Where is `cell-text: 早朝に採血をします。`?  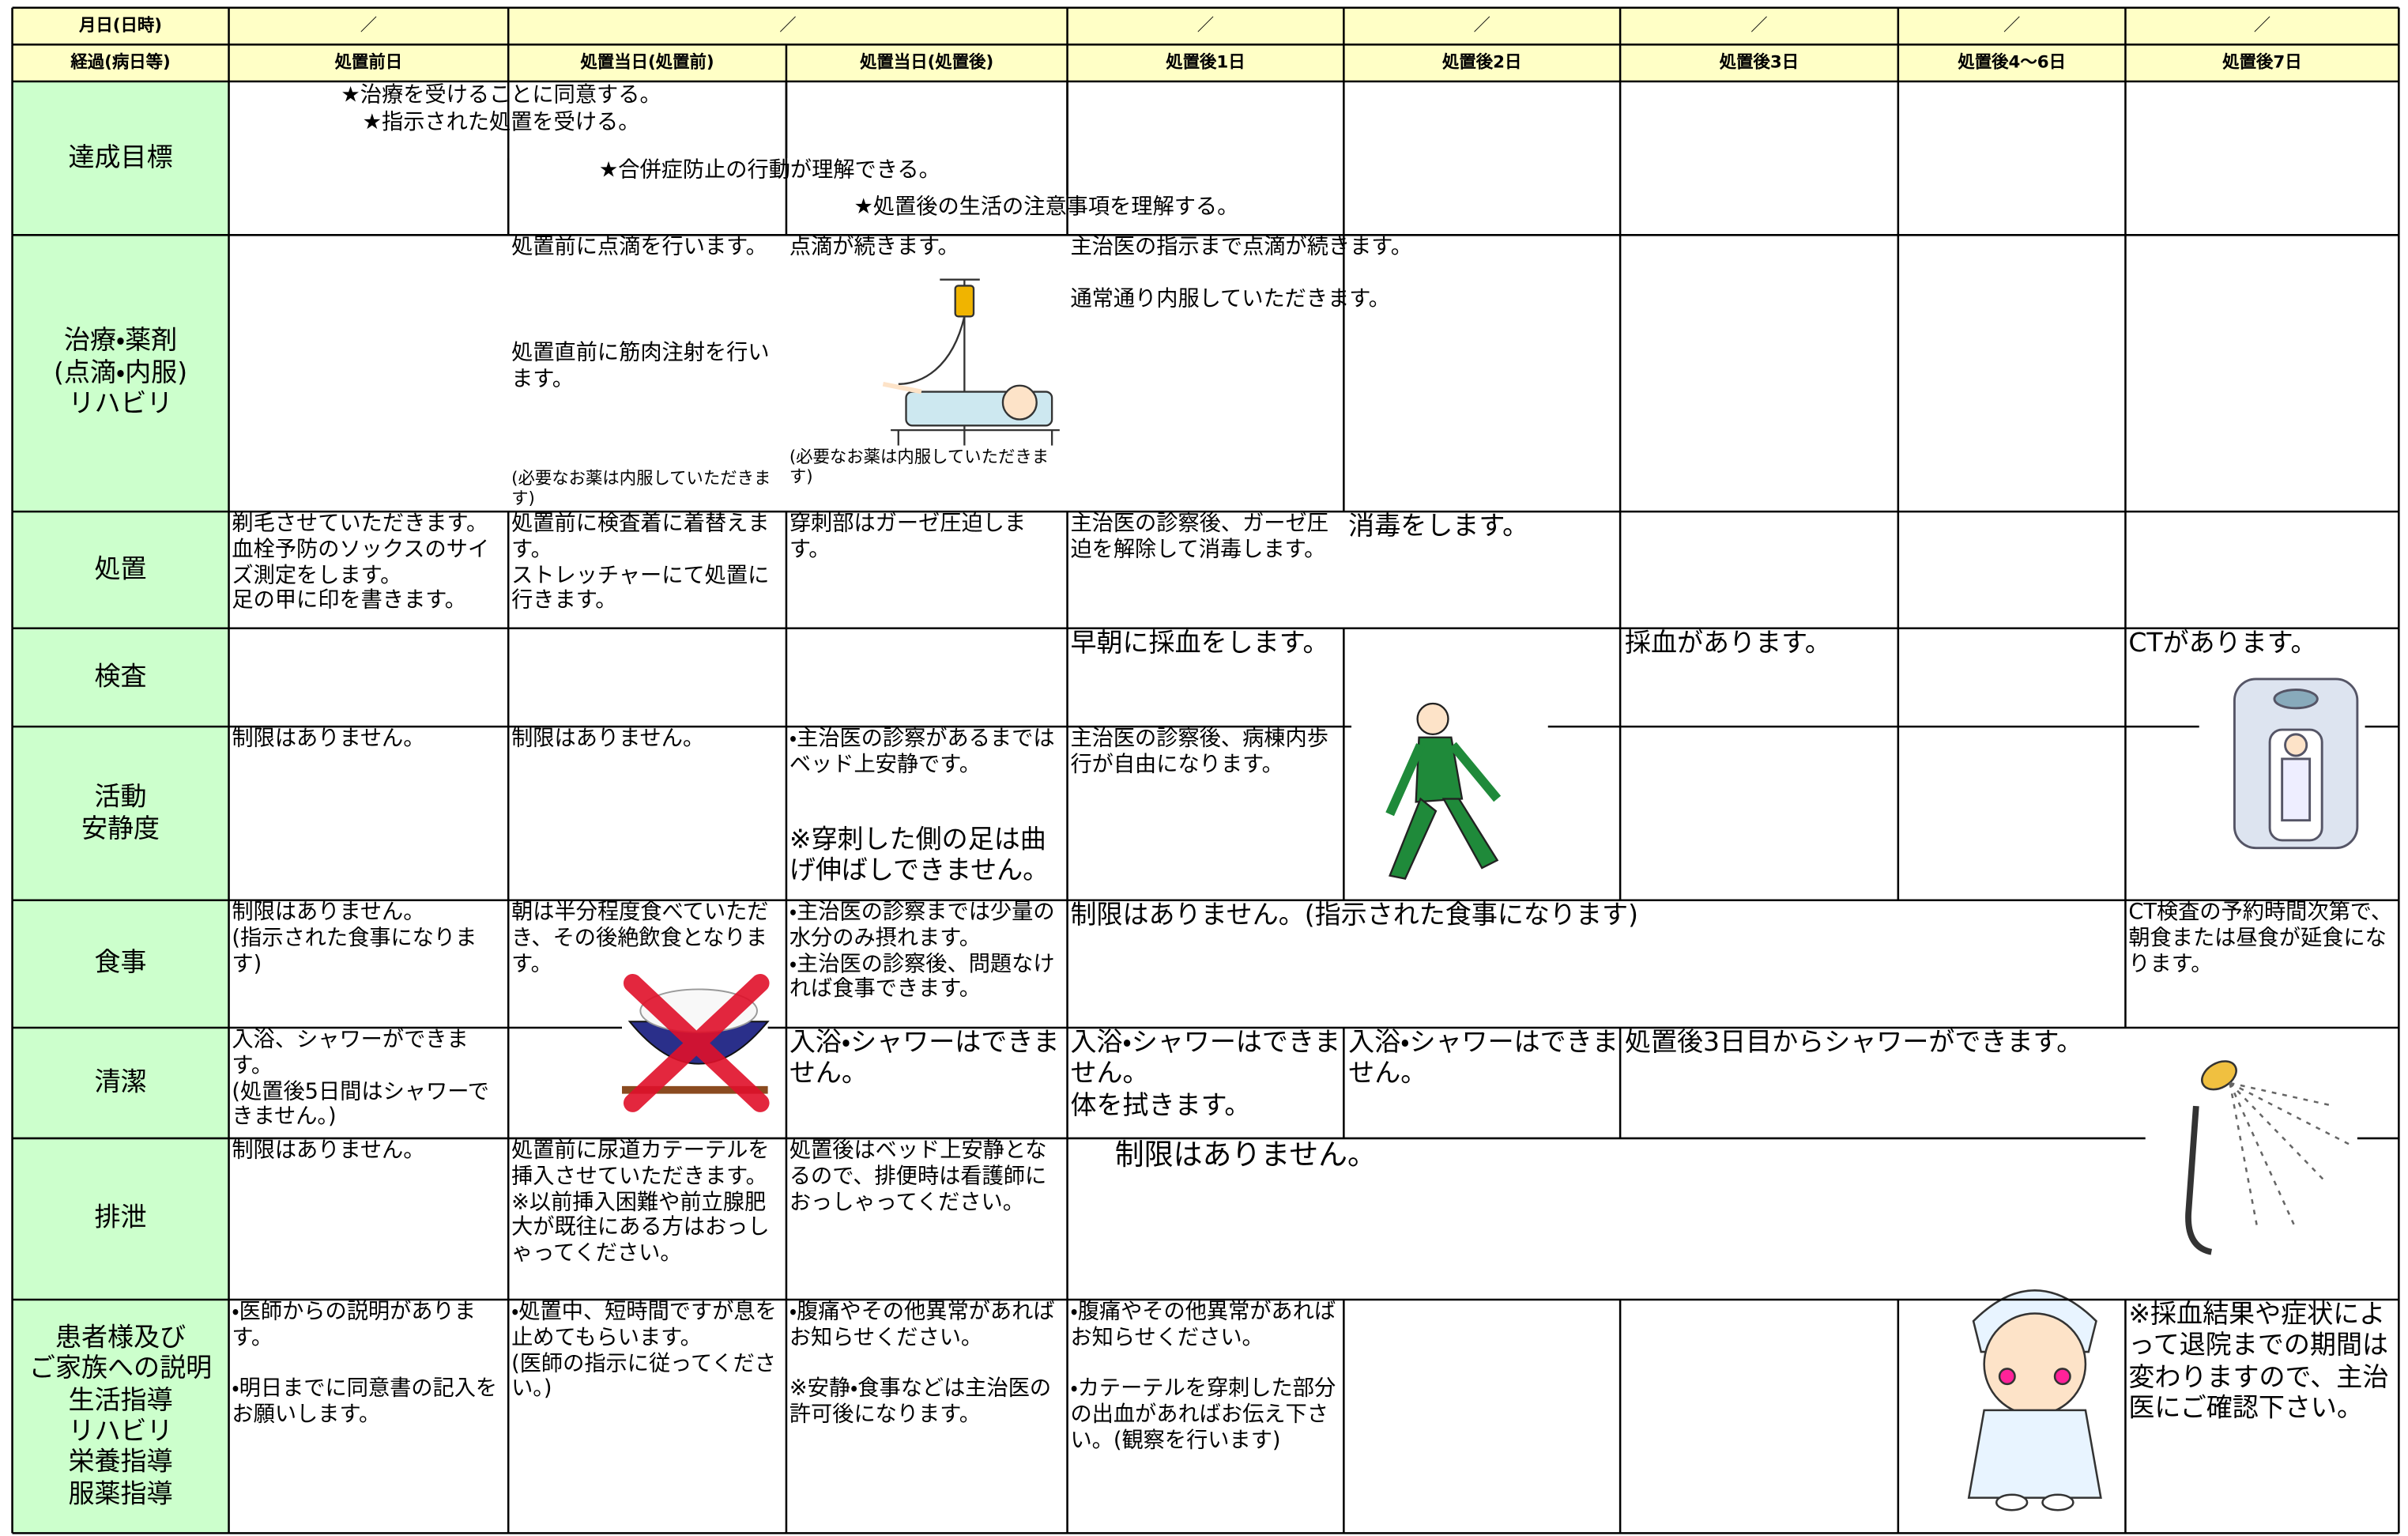
cell-text: 早朝に採血をします。 is located at coordinates (1199, 643).